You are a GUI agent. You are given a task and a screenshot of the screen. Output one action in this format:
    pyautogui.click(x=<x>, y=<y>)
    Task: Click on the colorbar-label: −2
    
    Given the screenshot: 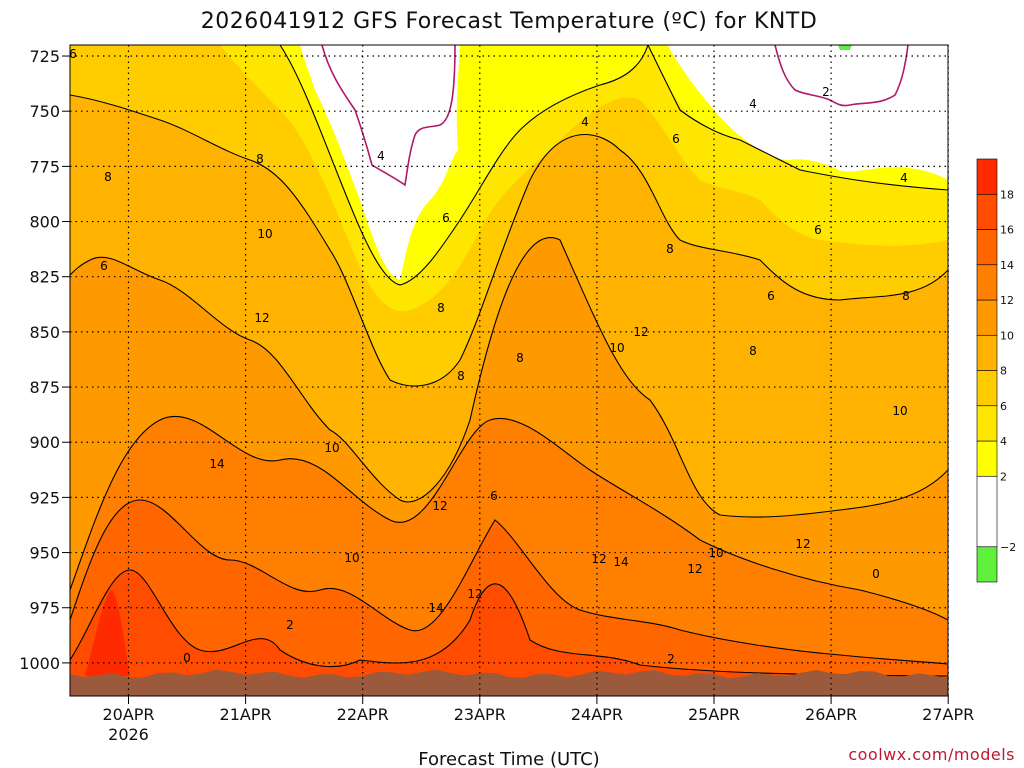 What is the action you would take?
    pyautogui.click(x=1008, y=547)
    